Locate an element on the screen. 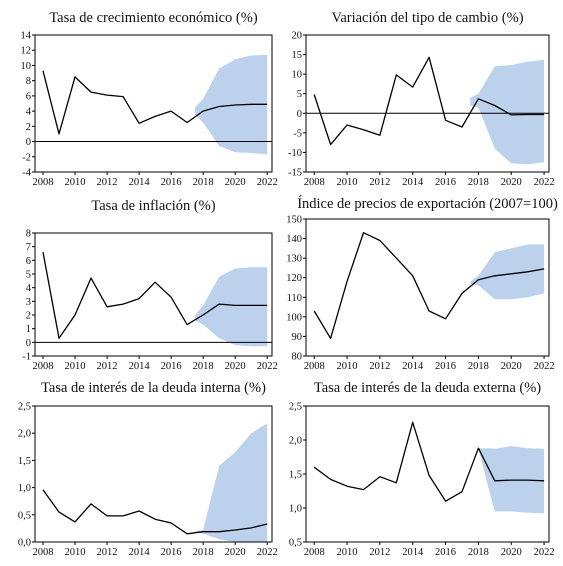 Image resolution: width=563 pixels, height=566 pixels. y-tick-label: 110 is located at coordinates (294, 298).